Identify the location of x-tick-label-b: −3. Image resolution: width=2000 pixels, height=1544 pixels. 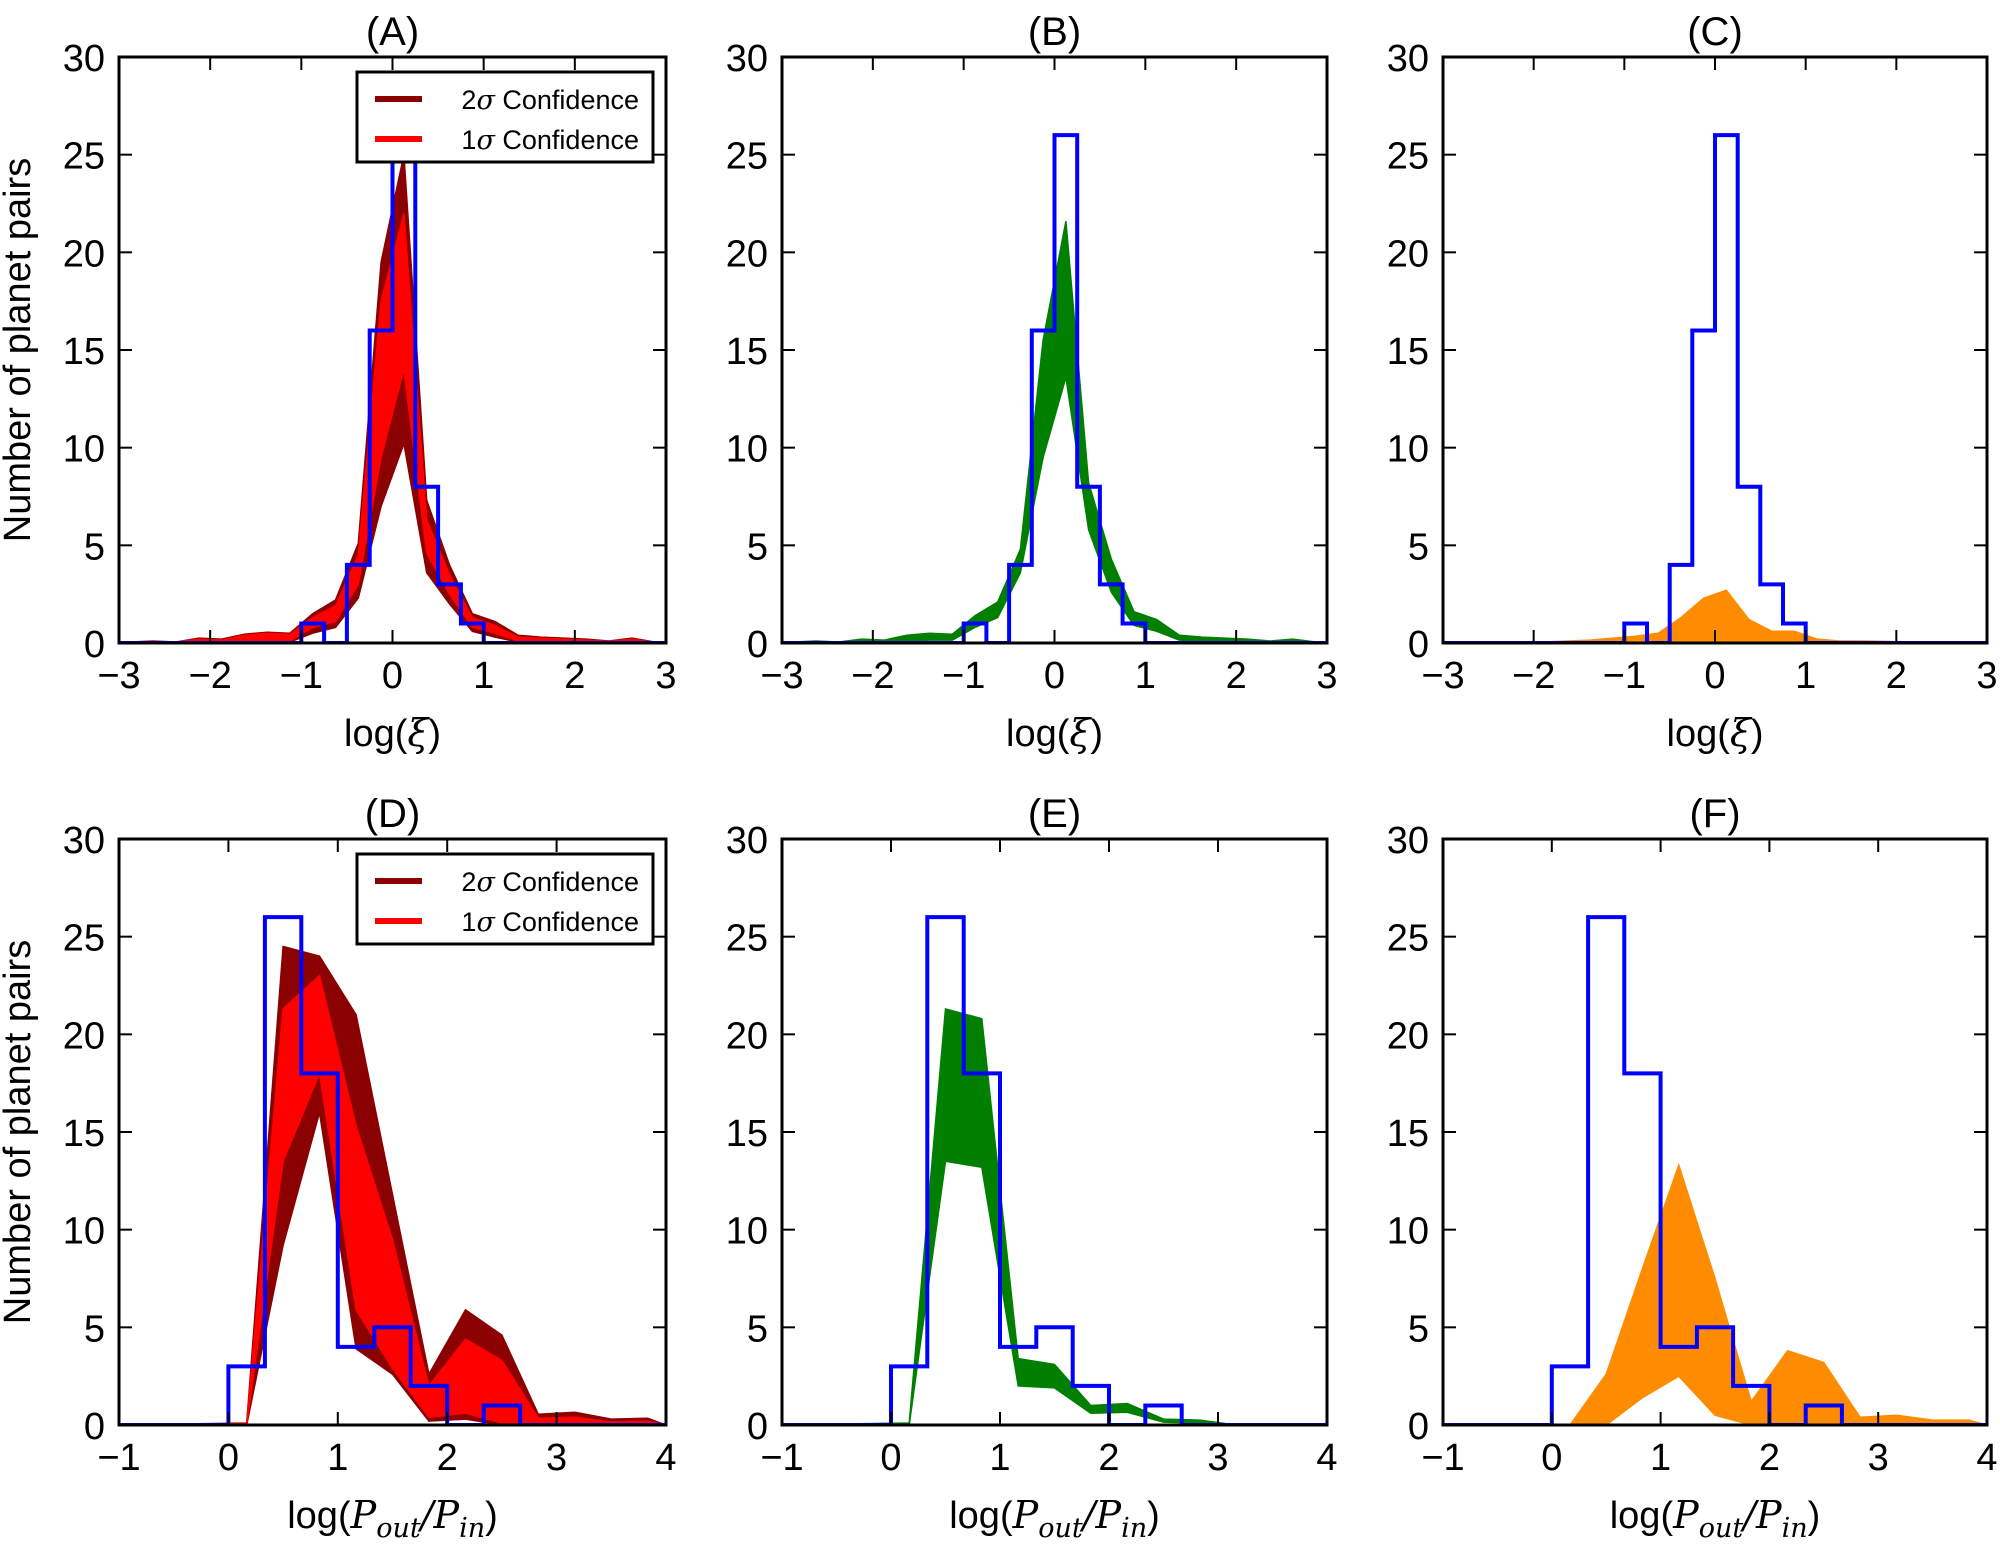
(781, 676).